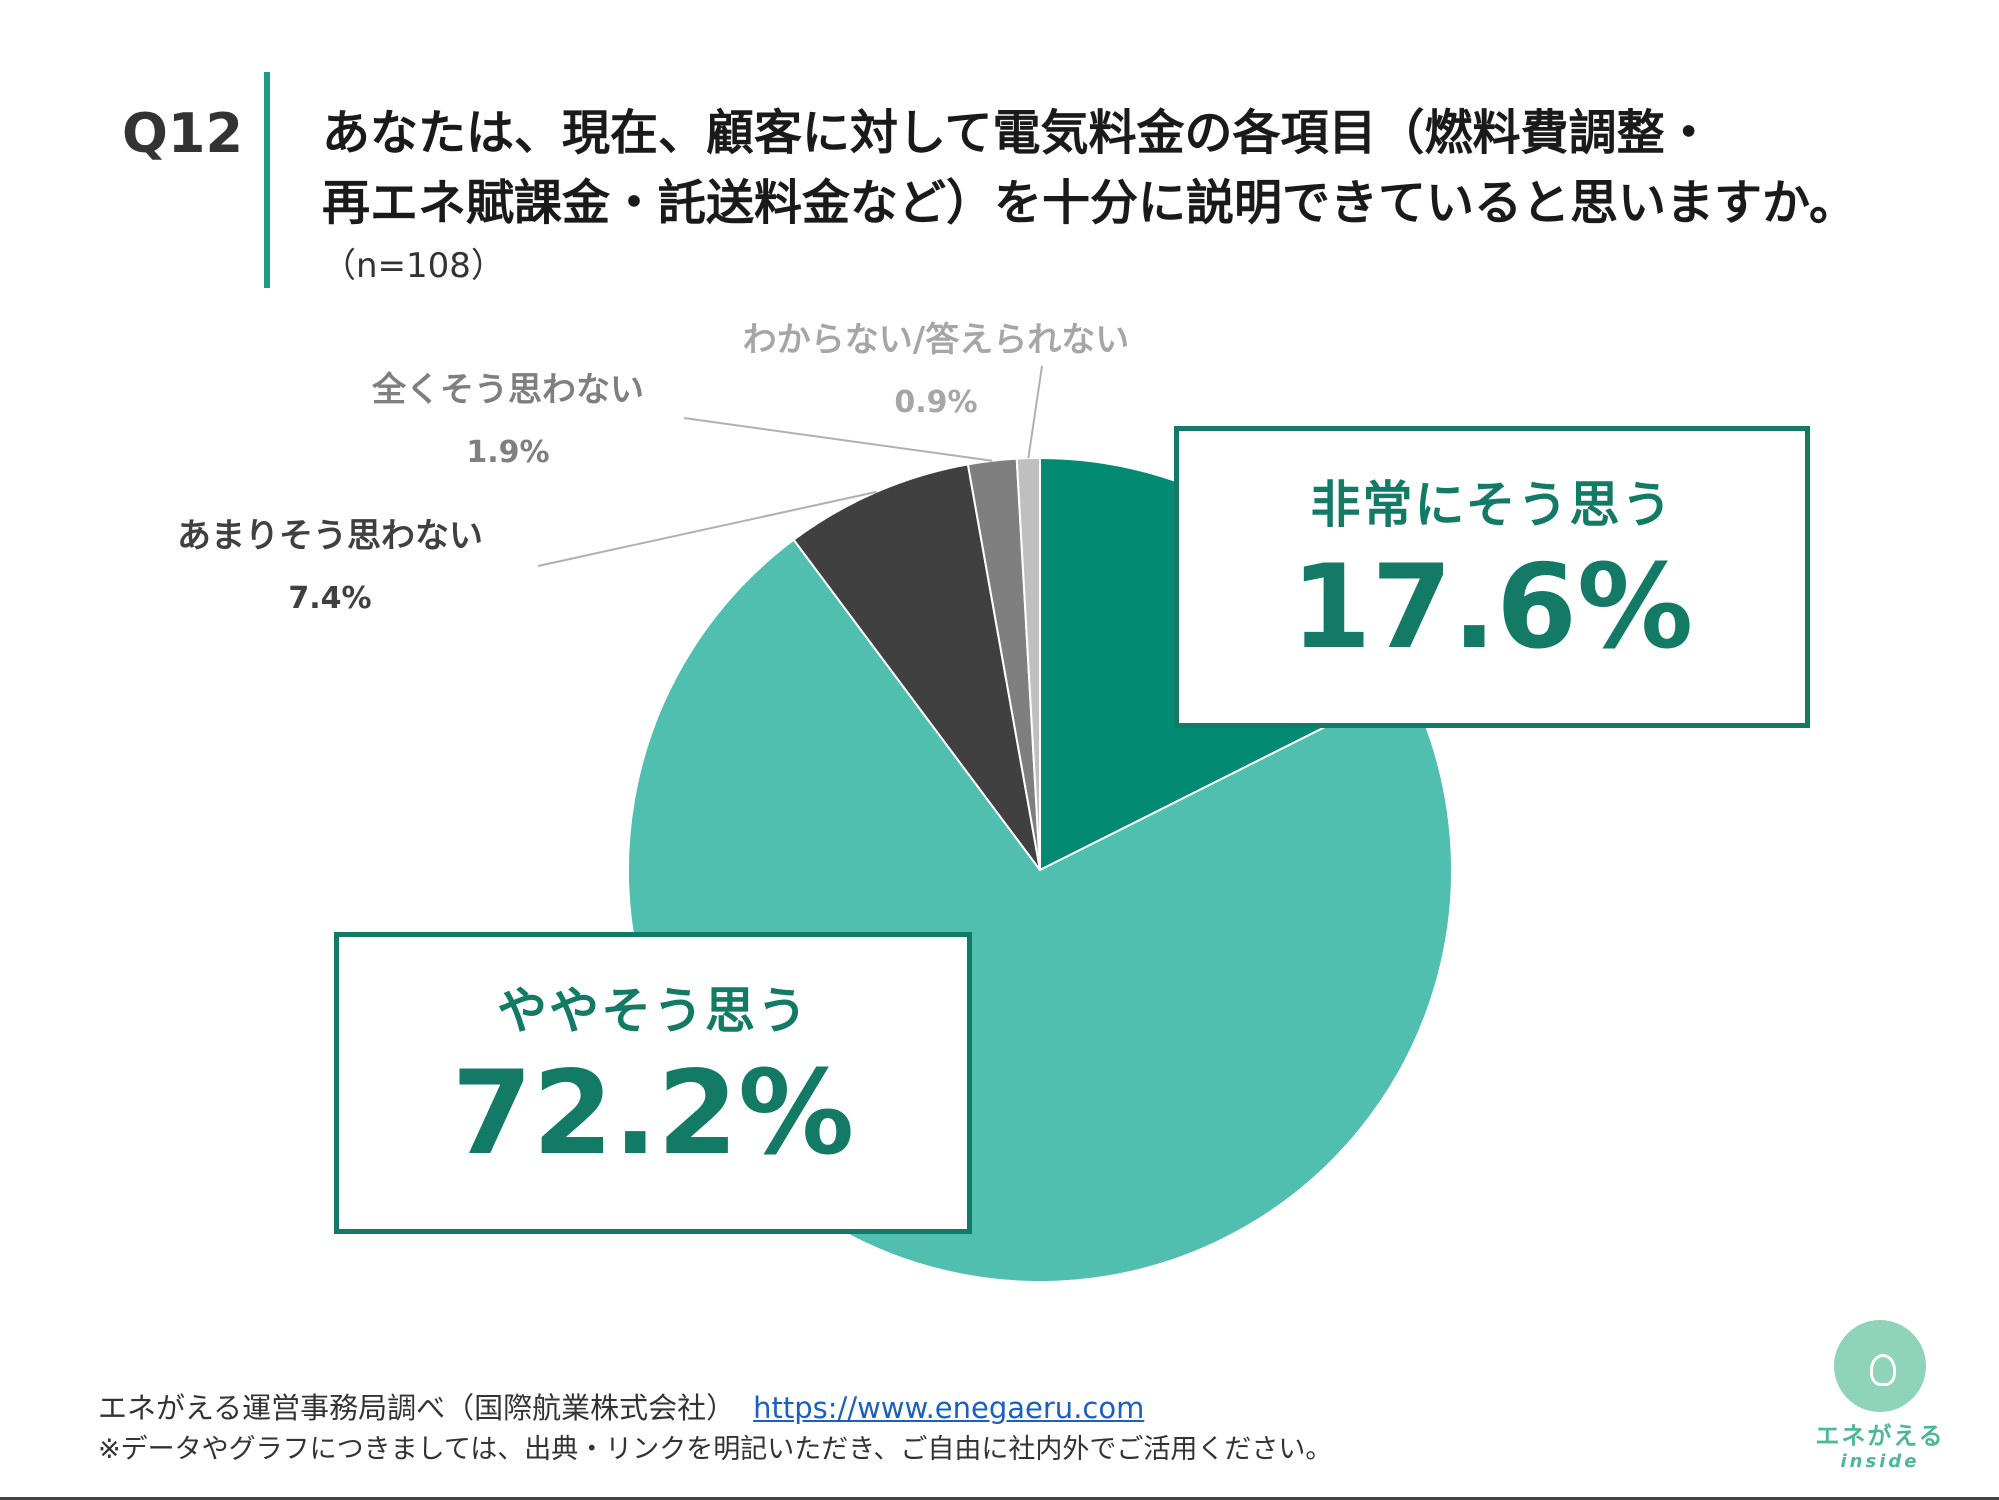 The width and height of the screenshot is (1999, 1500). Describe the element at coordinates (1880, 1436) in the screenshot. I see `logo-name: エネがえる` at that location.